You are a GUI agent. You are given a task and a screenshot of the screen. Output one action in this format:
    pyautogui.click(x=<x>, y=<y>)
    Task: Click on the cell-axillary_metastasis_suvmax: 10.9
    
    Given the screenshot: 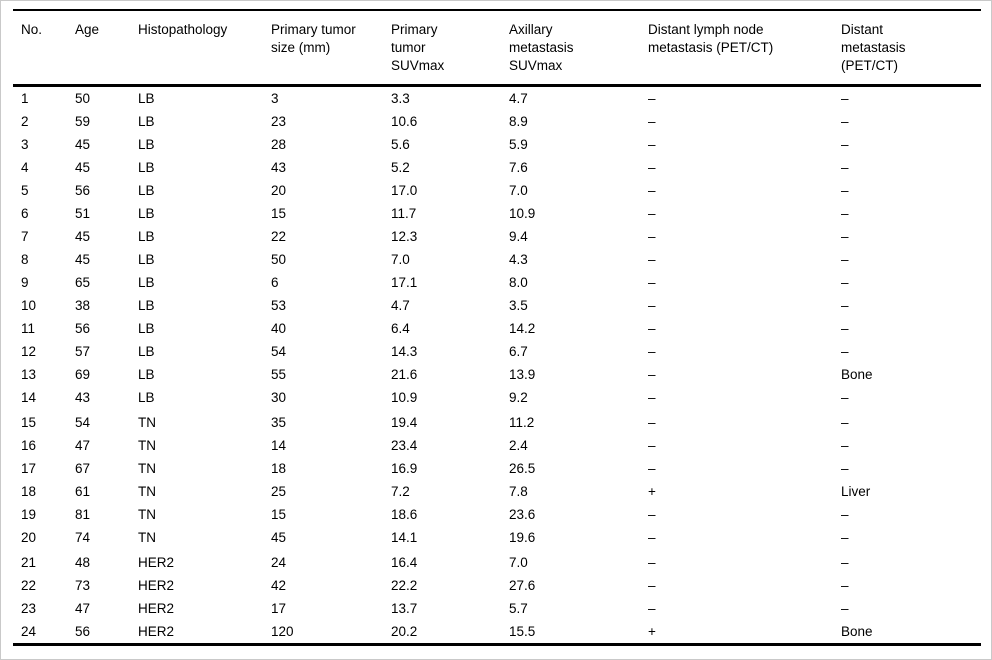 What is the action you would take?
    pyautogui.click(x=522, y=213)
    